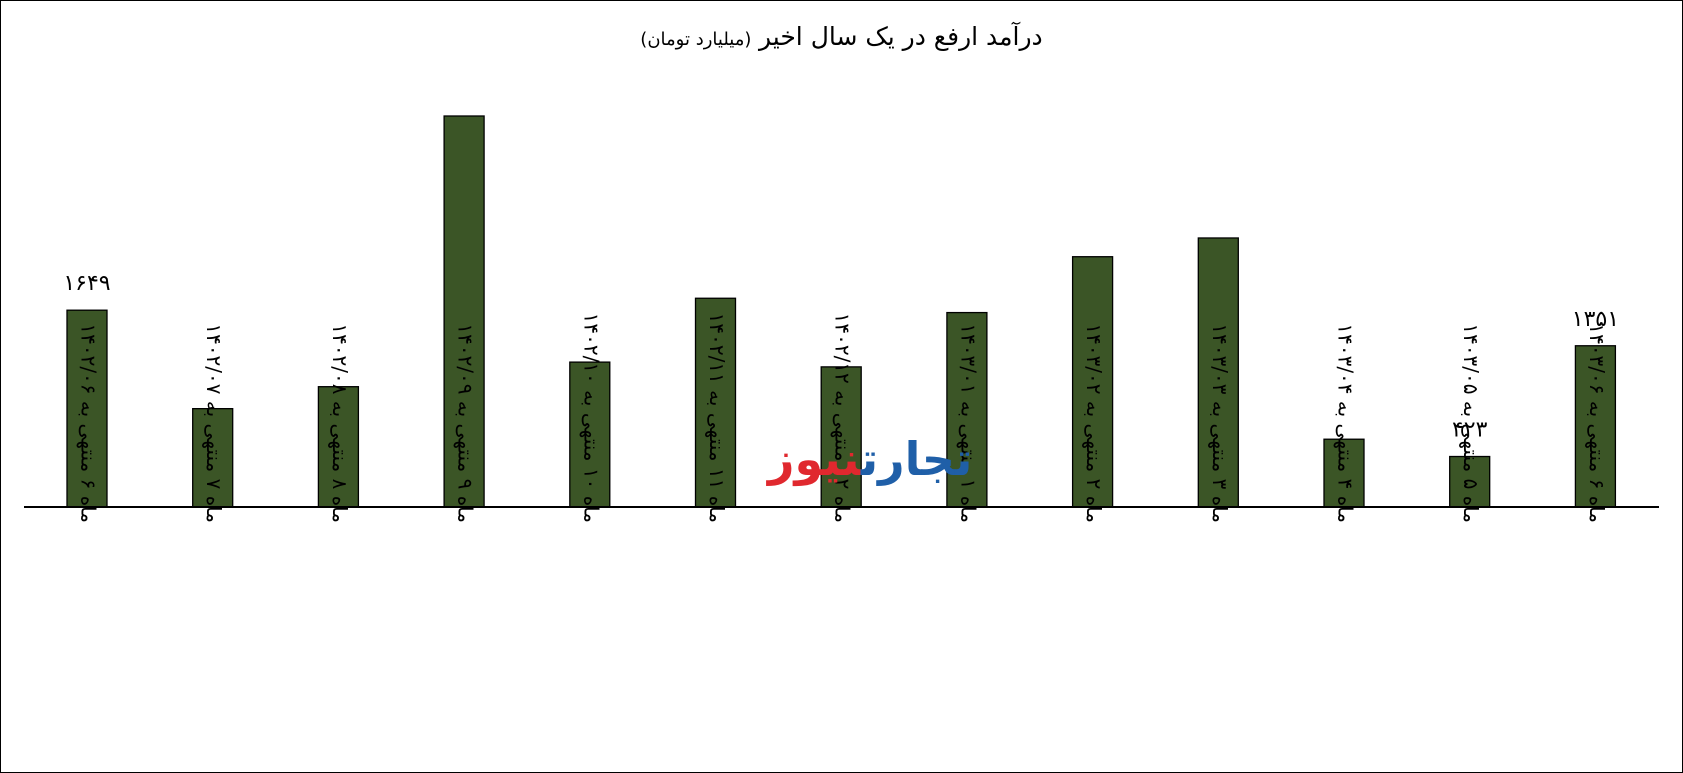  What do you see at coordinates (86, 283) in the screenshot?
I see `data-label-1: ۱۶۴۹` at bounding box center [86, 283].